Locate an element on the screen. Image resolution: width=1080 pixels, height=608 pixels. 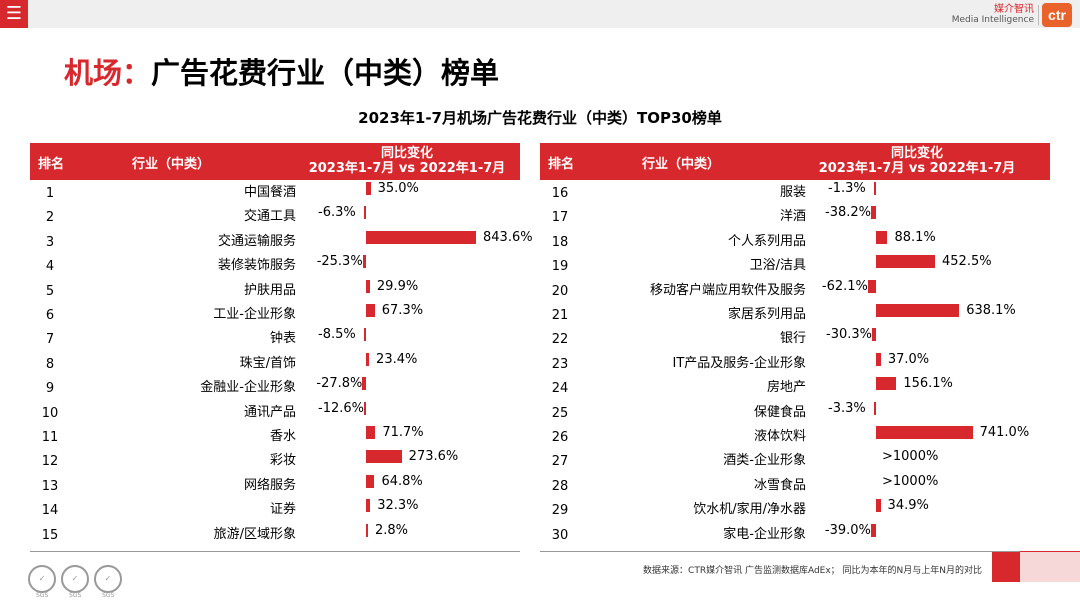
rank-label: 28 is located at coordinates (560, 485).